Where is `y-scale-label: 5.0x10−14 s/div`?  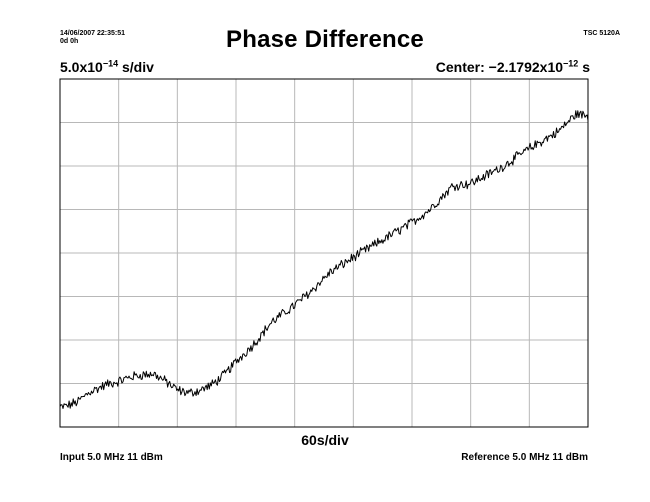 y-scale-label: 5.0x10−14 s/div is located at coordinates (107, 67).